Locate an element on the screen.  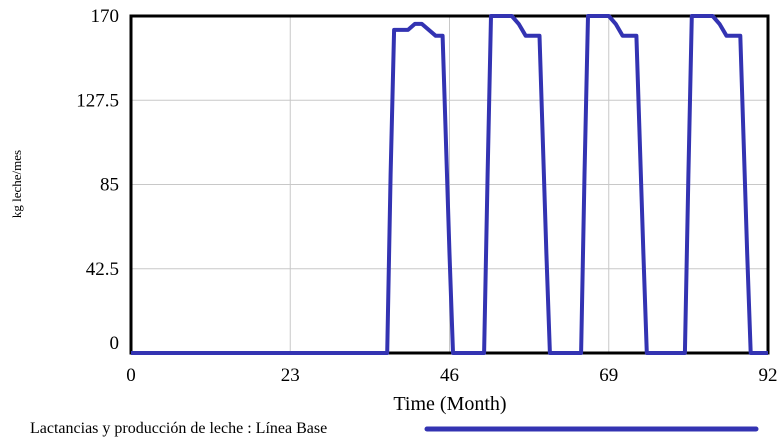
x-axis-title: Time (Month) is located at coordinates (449, 404).